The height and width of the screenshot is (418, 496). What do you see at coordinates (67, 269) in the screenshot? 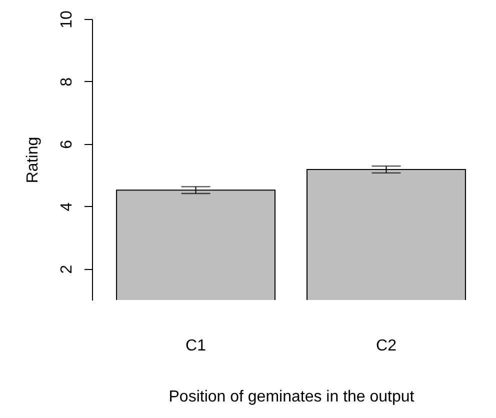
I see `y-tick-label: 2` at bounding box center [67, 269].